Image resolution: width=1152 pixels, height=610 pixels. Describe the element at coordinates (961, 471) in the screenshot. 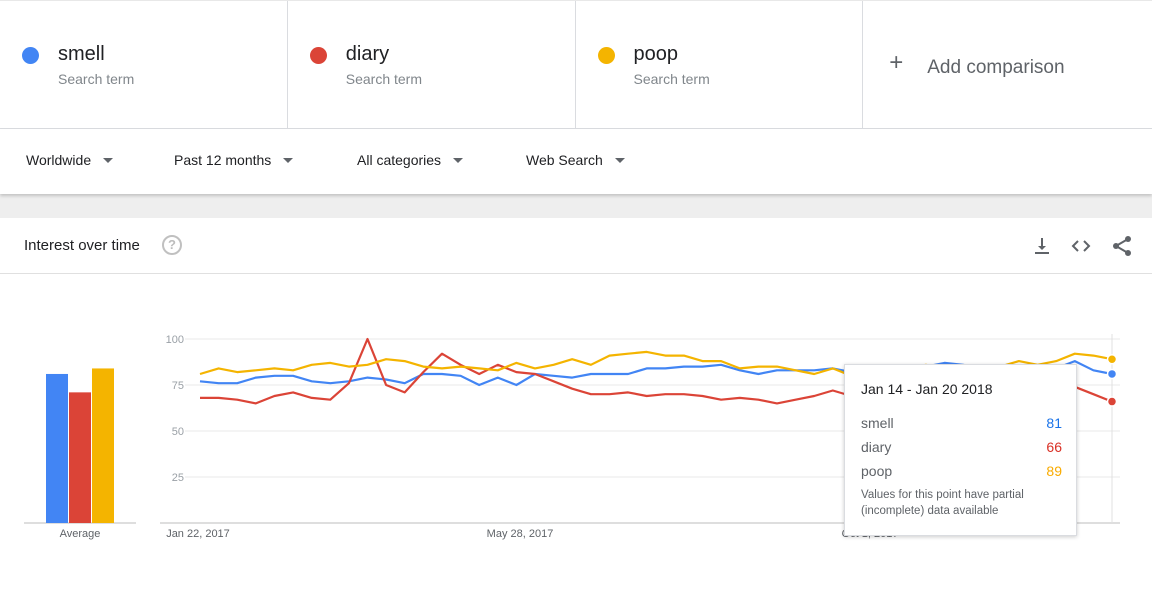

I see `tooltip-row-poop: poop 89` at that location.